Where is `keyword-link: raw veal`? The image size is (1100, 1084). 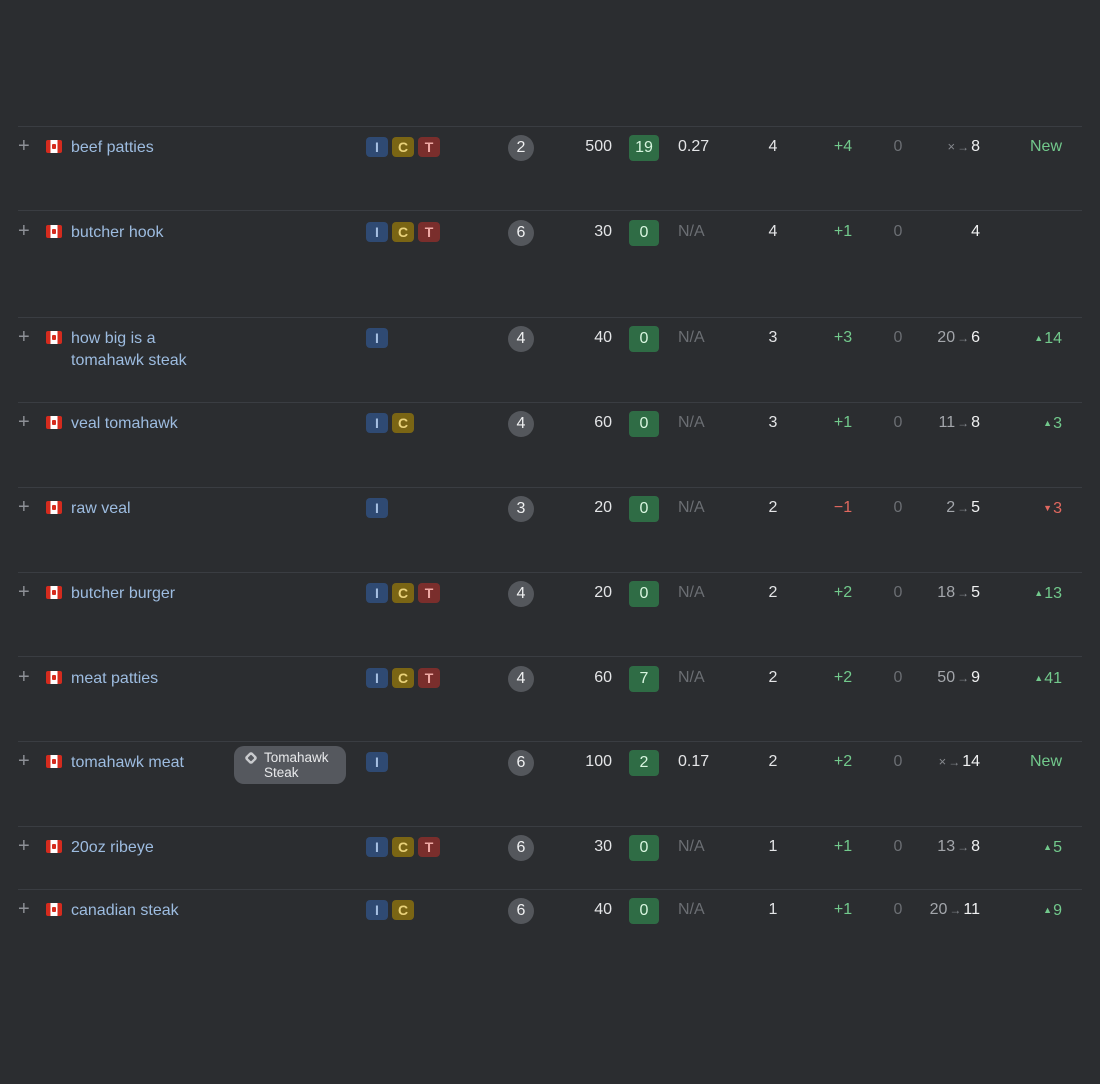
keyword-link: raw veal is located at coordinates (101, 508).